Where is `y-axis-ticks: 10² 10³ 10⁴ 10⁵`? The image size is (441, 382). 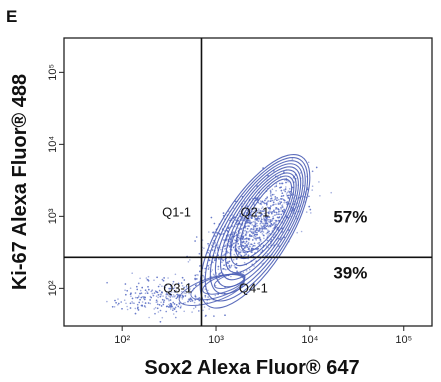 y-axis-ticks: 10² 10³ 10⁴ 10⁵ is located at coordinates (55, 180).